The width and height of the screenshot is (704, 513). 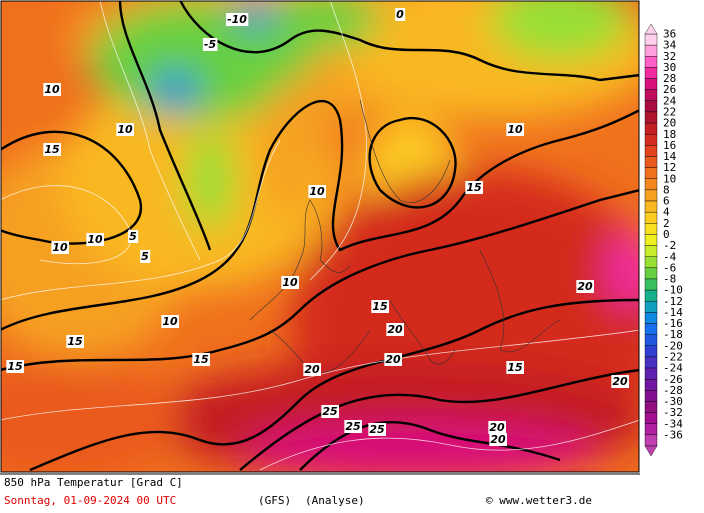 I want to click on legend-label: -34, so click(x=673, y=423).